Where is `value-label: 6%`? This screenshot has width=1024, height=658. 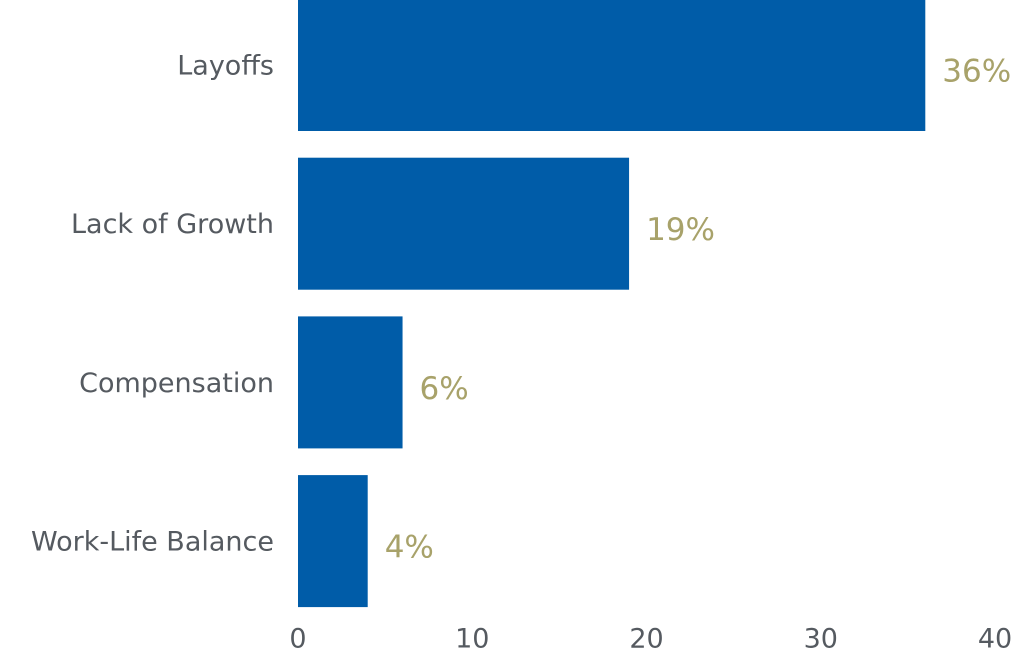 value-label: 6% is located at coordinates (444, 389).